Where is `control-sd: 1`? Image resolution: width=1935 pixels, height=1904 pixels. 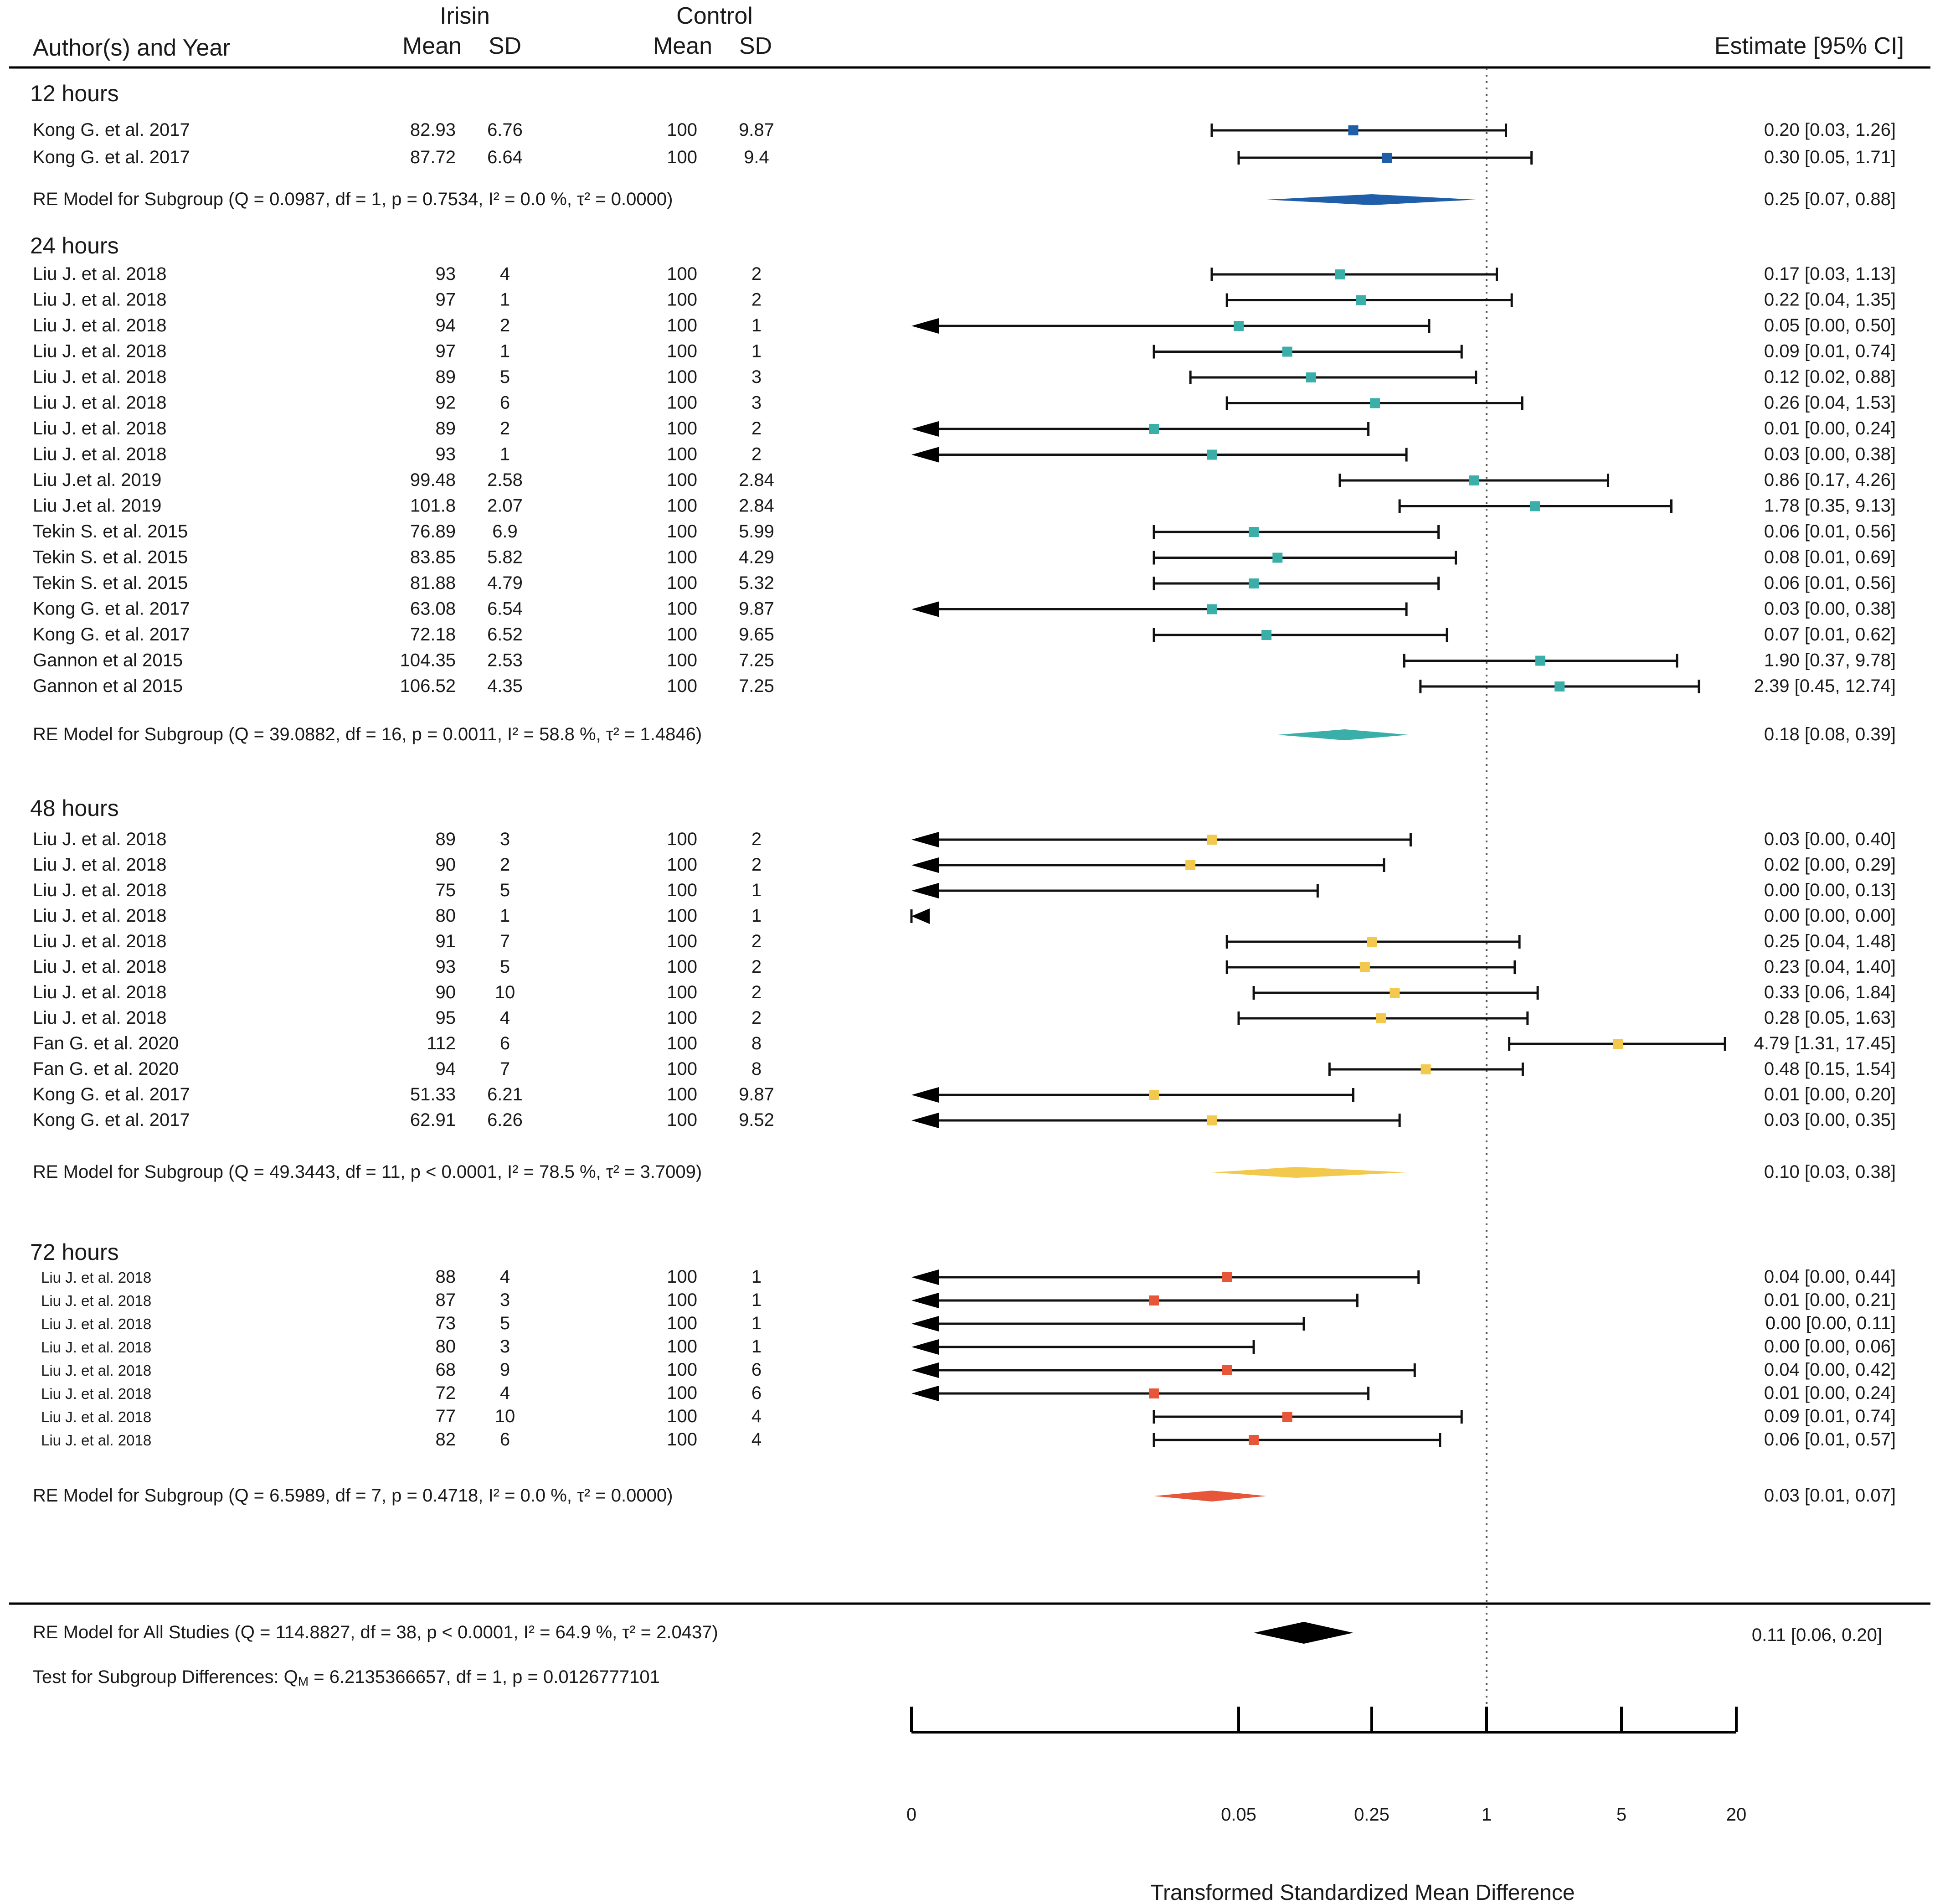
control-sd: 1 is located at coordinates (756, 1300).